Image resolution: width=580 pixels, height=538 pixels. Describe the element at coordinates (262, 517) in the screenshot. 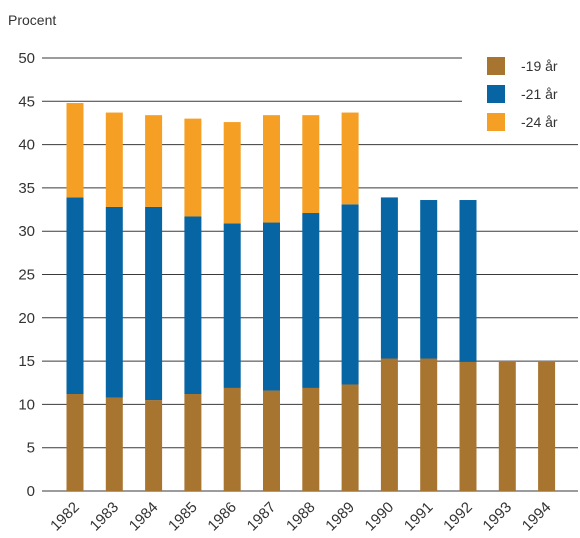

I see `x-tick-label: 1987` at that location.